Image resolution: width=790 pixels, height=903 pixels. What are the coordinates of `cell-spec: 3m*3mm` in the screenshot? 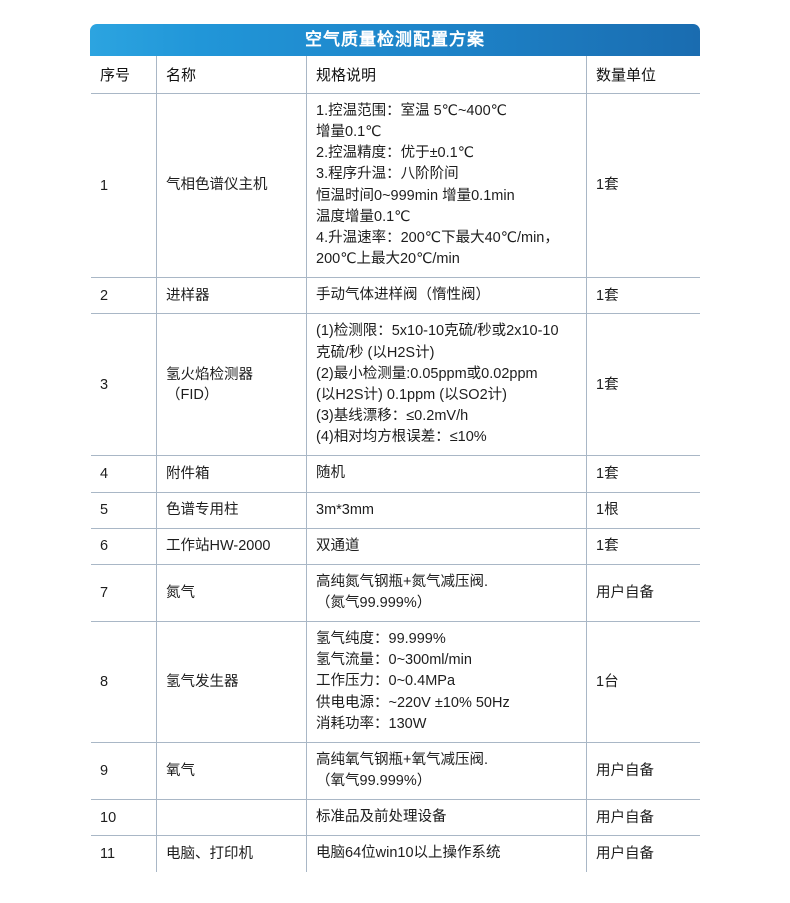 It's located at (446, 510).